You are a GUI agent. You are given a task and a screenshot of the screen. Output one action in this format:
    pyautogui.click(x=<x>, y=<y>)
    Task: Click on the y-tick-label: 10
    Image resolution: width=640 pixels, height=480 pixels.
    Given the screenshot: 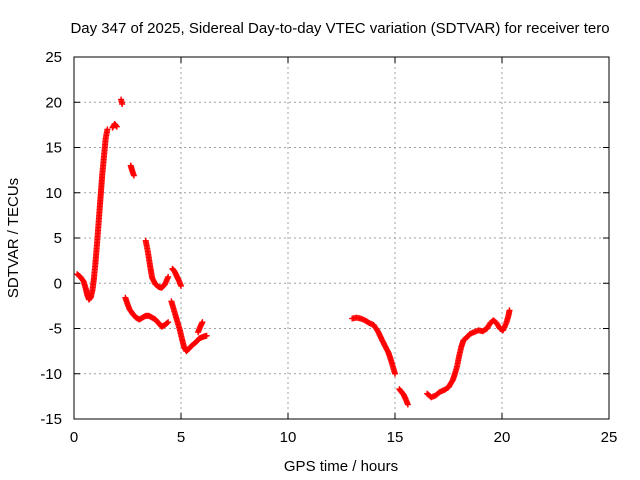 What is the action you would take?
    pyautogui.click(x=53, y=193)
    